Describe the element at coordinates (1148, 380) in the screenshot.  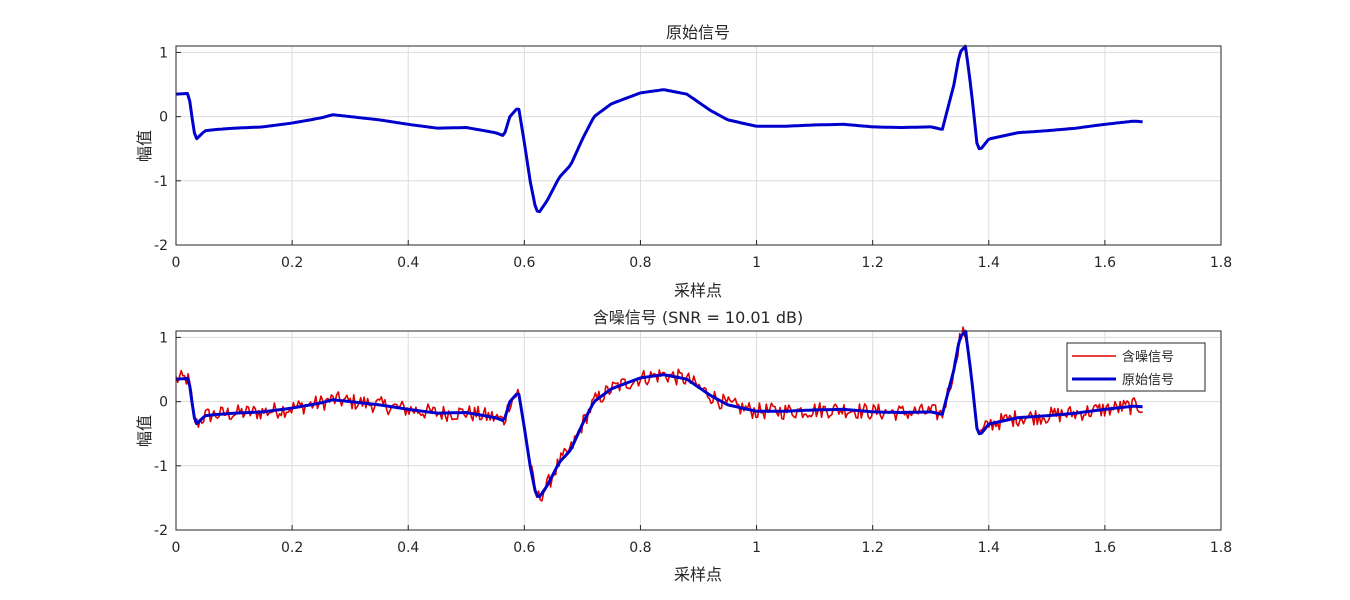
I see `legend-label-original: 原始信号` at that location.